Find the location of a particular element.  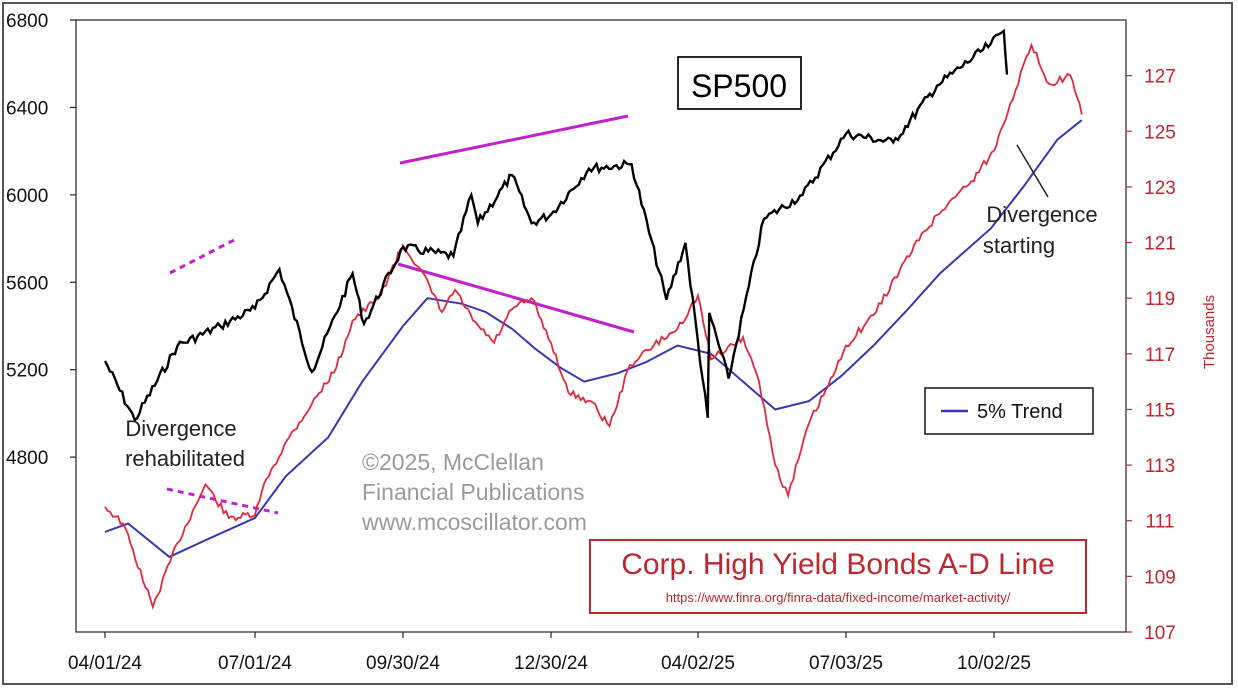

divergence-rehabilitated-line-2: rehabilitated is located at coordinates (185, 458).